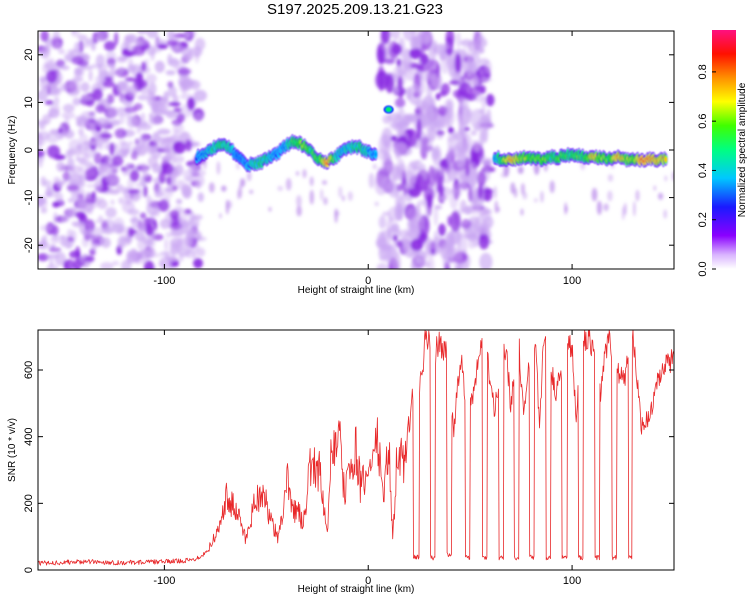 The width and height of the screenshot is (750, 600). Describe the element at coordinates (703, 268) in the screenshot. I see `colorbar-tick-label: 0.0` at that location.